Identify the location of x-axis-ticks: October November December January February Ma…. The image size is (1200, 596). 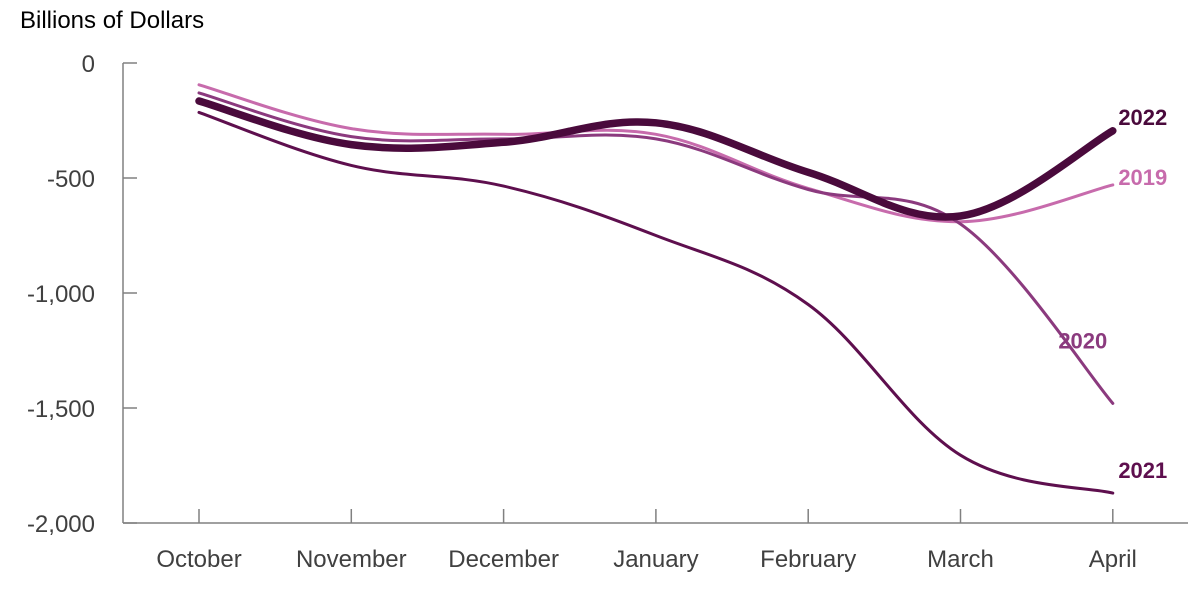
(646, 541).